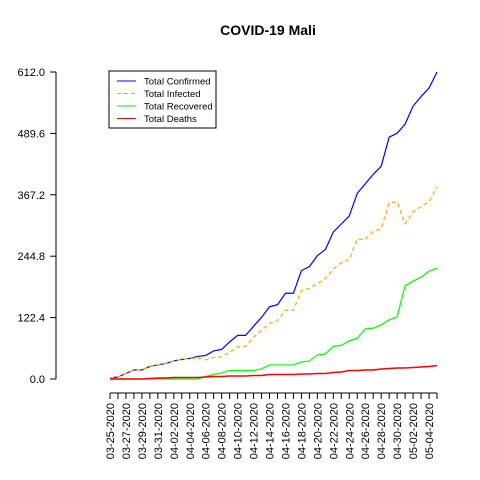 This screenshot has width=480, height=480. I want to click on x-tick-label: 03-25-2020, so click(111, 431).